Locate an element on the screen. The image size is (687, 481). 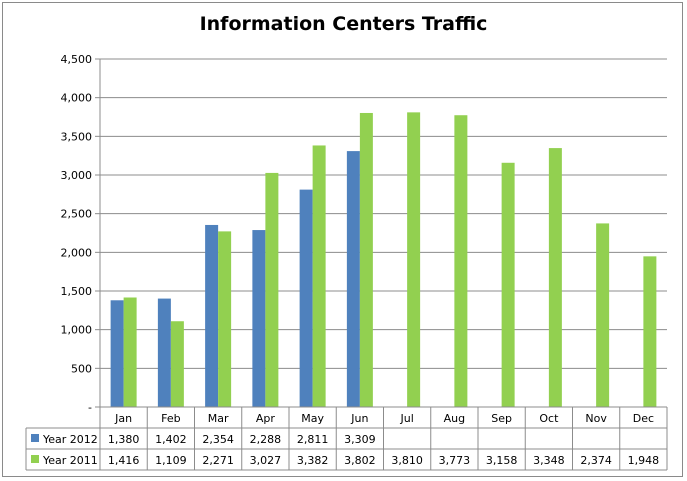
bar-year-2011-jul is located at coordinates (414, 260).